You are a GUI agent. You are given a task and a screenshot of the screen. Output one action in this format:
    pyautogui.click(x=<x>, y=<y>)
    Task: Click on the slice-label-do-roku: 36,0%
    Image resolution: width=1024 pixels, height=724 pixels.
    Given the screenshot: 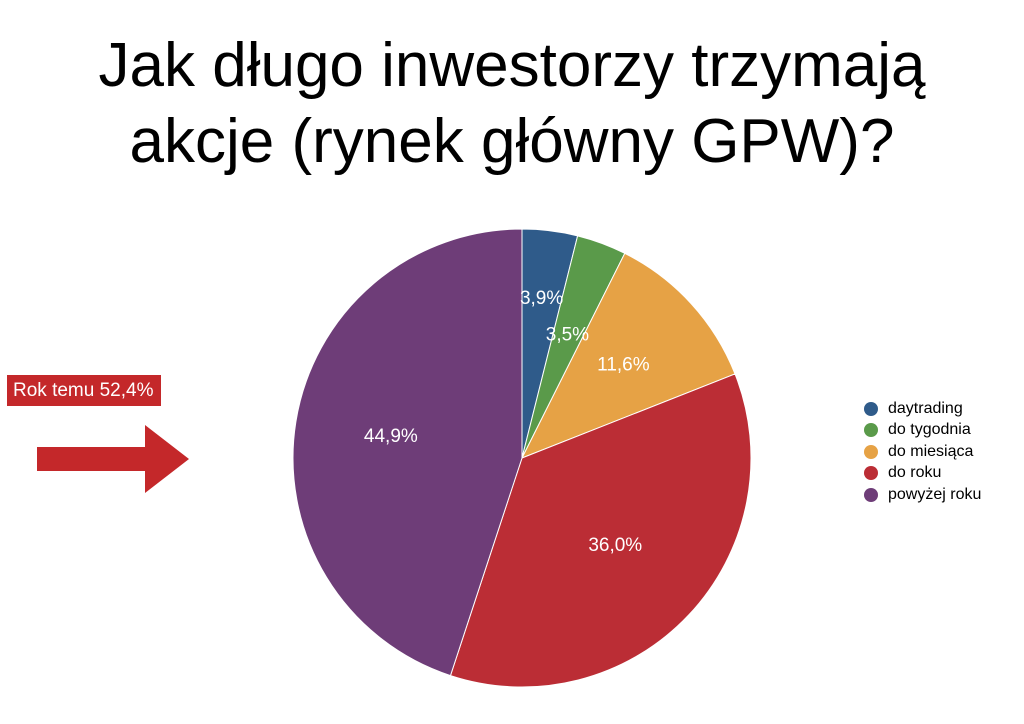 What is the action you would take?
    pyautogui.click(x=615, y=545)
    